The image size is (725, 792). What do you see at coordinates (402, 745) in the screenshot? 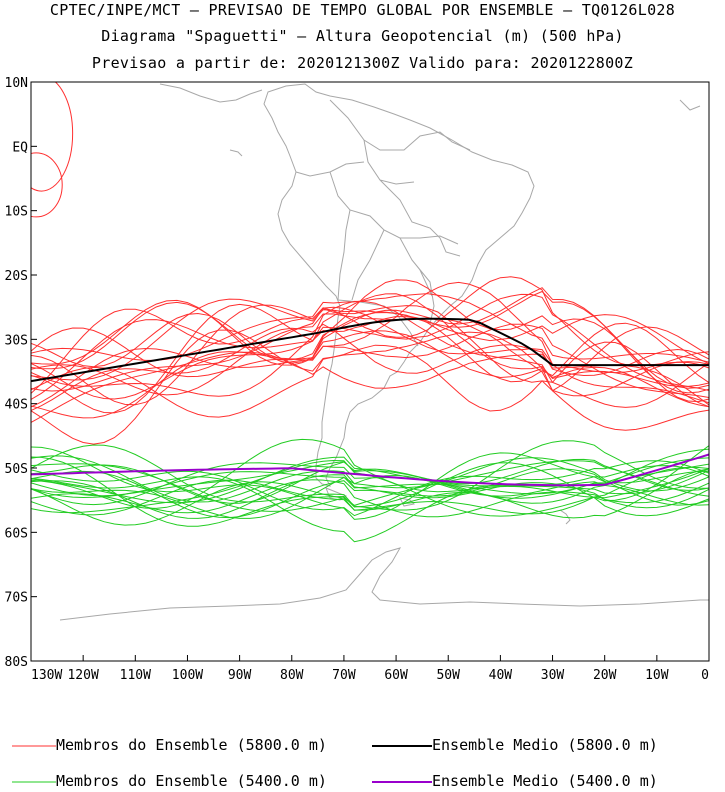
I see `black-line-swatch` at bounding box center [402, 745].